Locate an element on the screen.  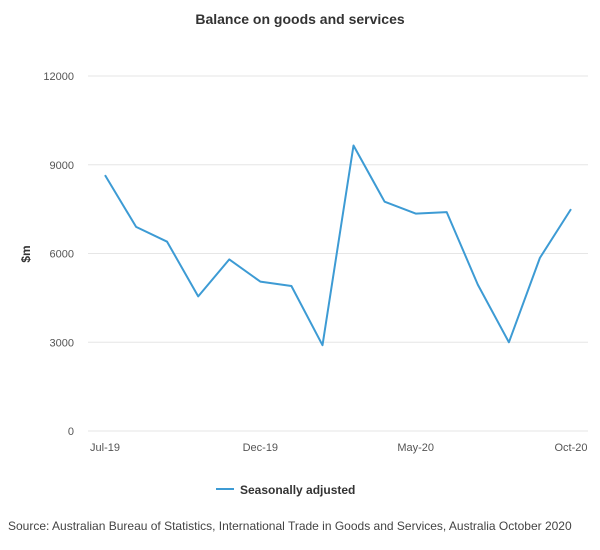
y-axis-ticks: 0 3000 6000 9000 12000 is located at coordinates (58, 254).